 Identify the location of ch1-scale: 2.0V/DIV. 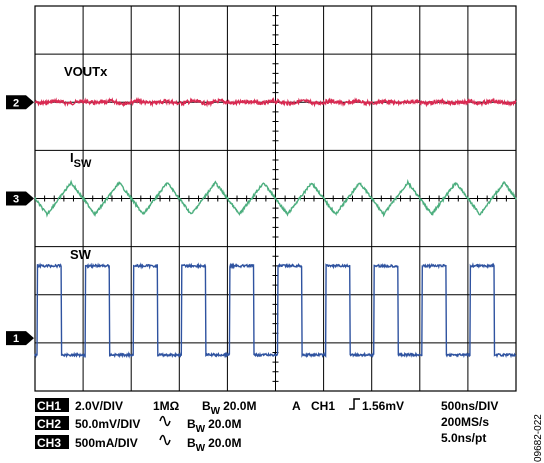
(99, 406).